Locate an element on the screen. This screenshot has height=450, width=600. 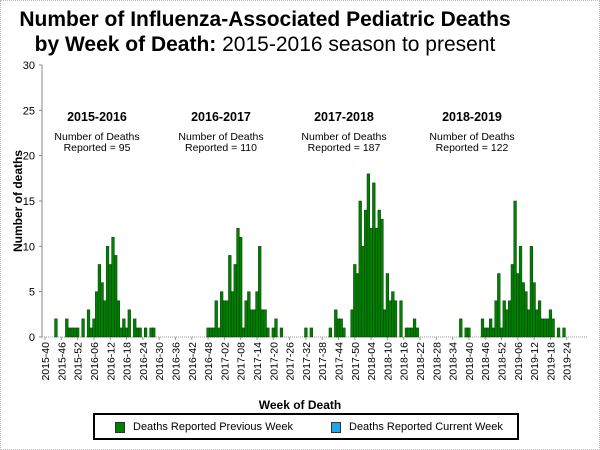
season-label: 2015-2016 is located at coordinates (97, 117).